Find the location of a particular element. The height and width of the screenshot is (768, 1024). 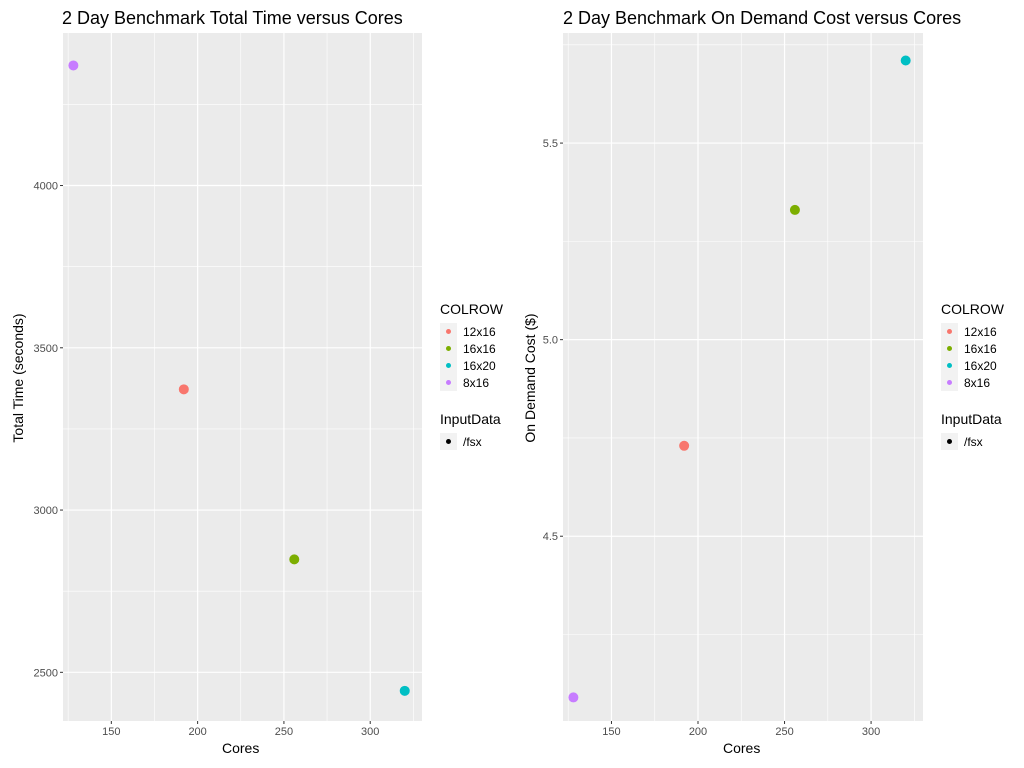

chart2-legend-item-8x16: 8x16 is located at coordinates (972, 382).